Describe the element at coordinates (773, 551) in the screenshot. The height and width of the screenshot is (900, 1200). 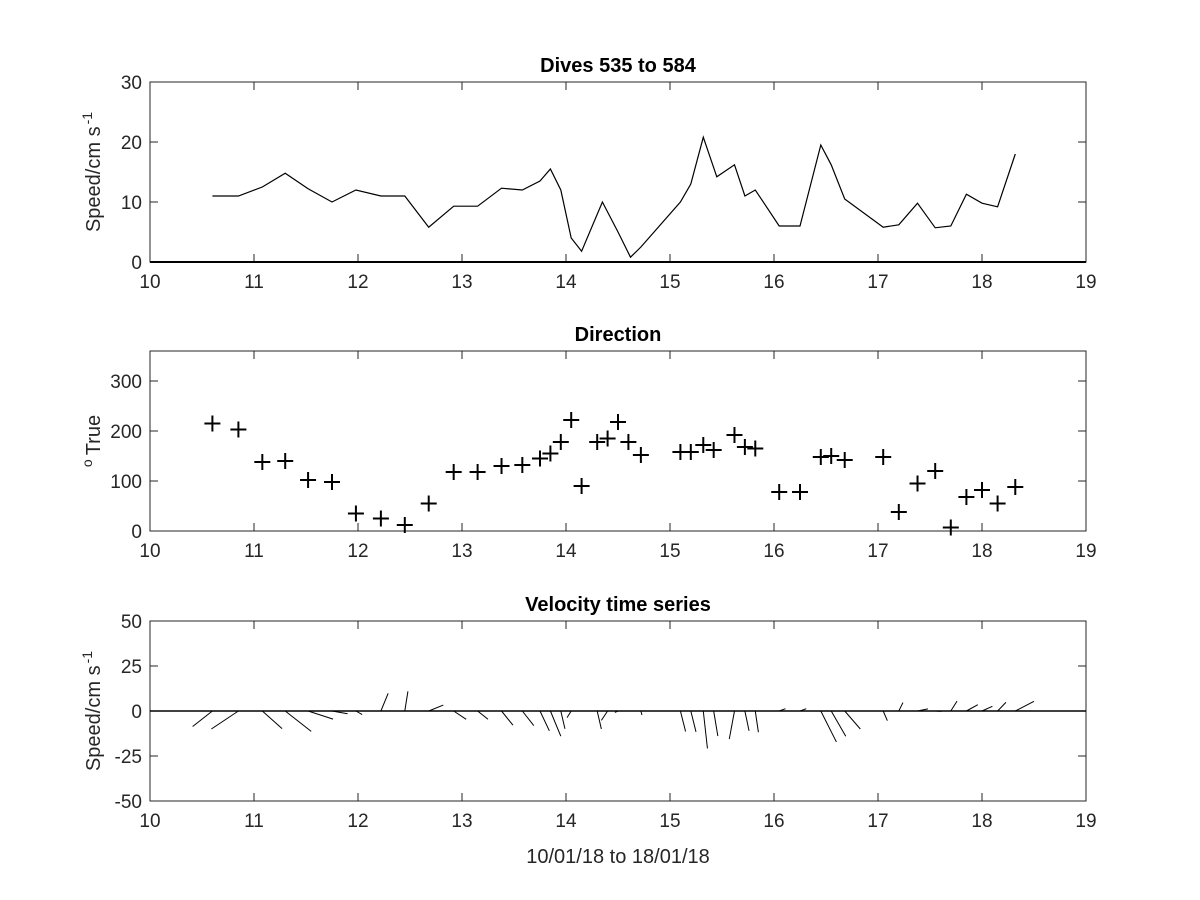
I see `x-tick-label: 16` at that location.